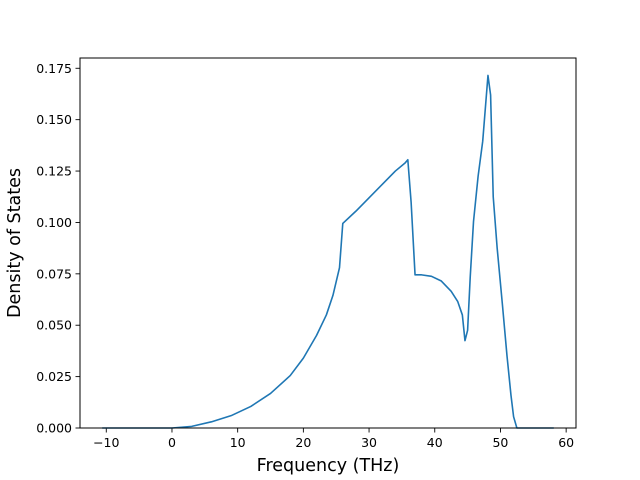  What do you see at coordinates (328, 466) in the screenshot?
I see `x-axis-label: Frequency (THz)` at bounding box center [328, 466].